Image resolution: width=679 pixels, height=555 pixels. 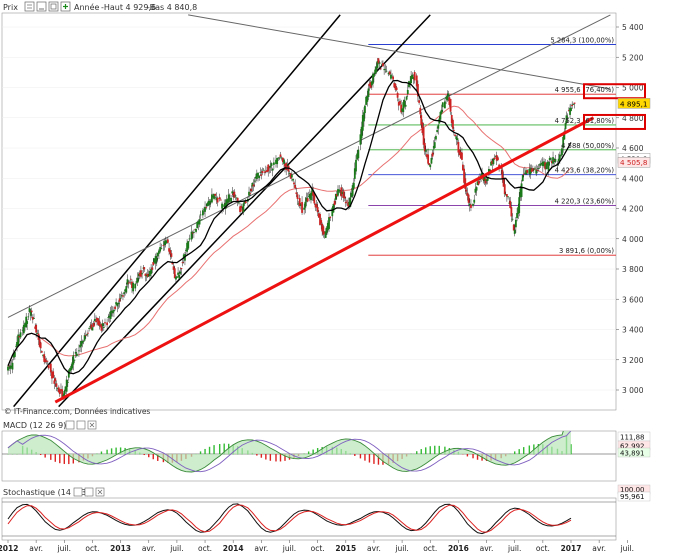 I want to click on macd-maximize-icon, so click(x=81, y=425).